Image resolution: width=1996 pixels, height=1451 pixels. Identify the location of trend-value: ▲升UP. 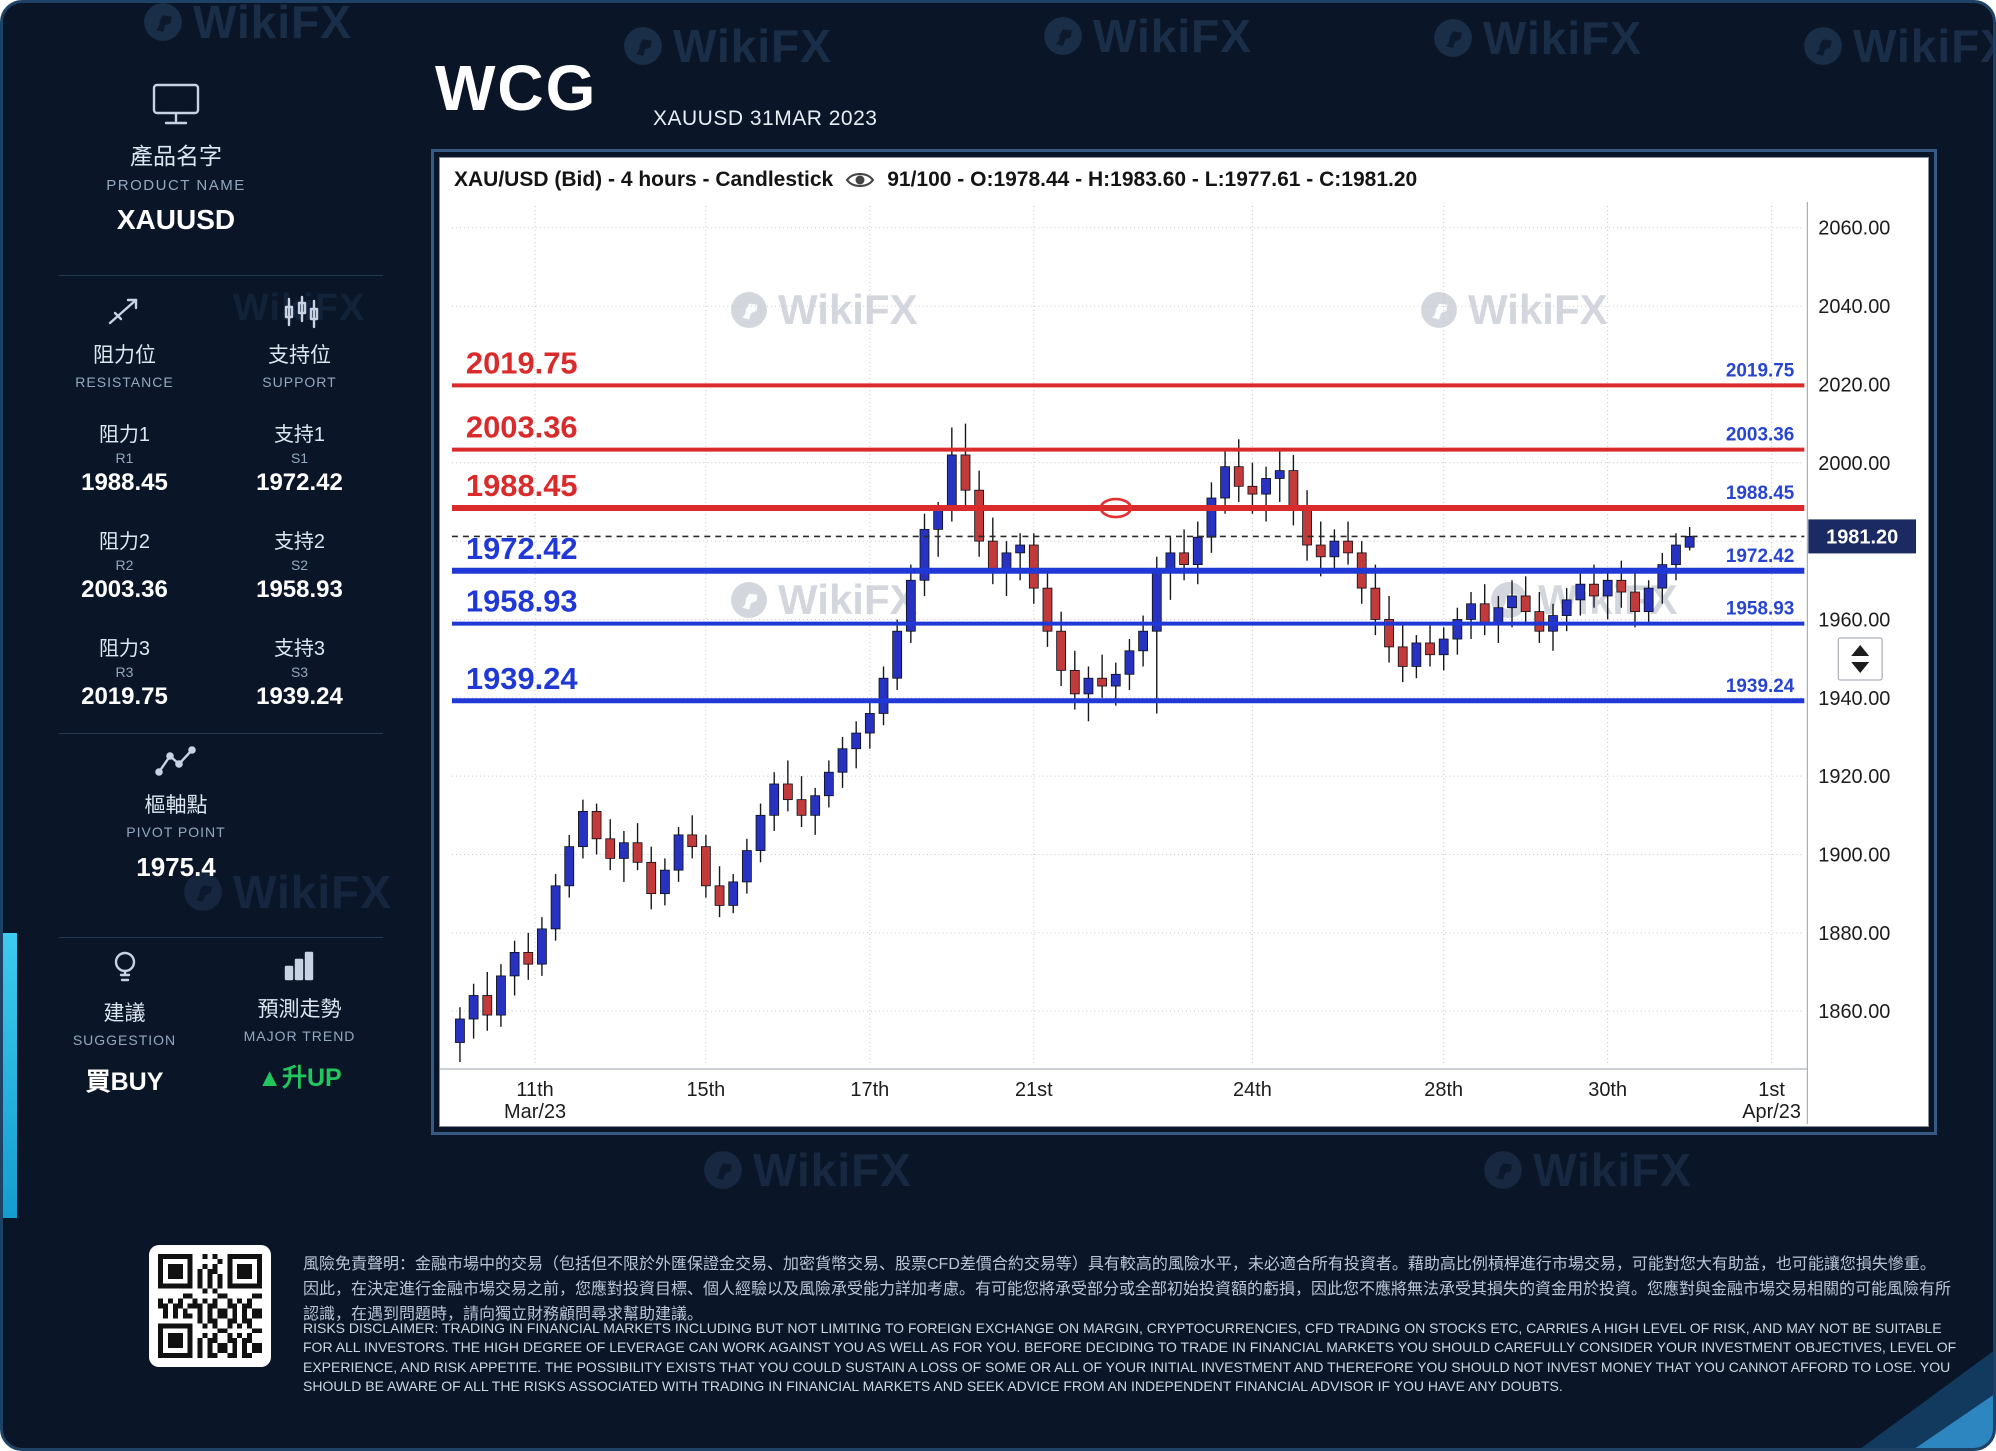
(299, 1078).